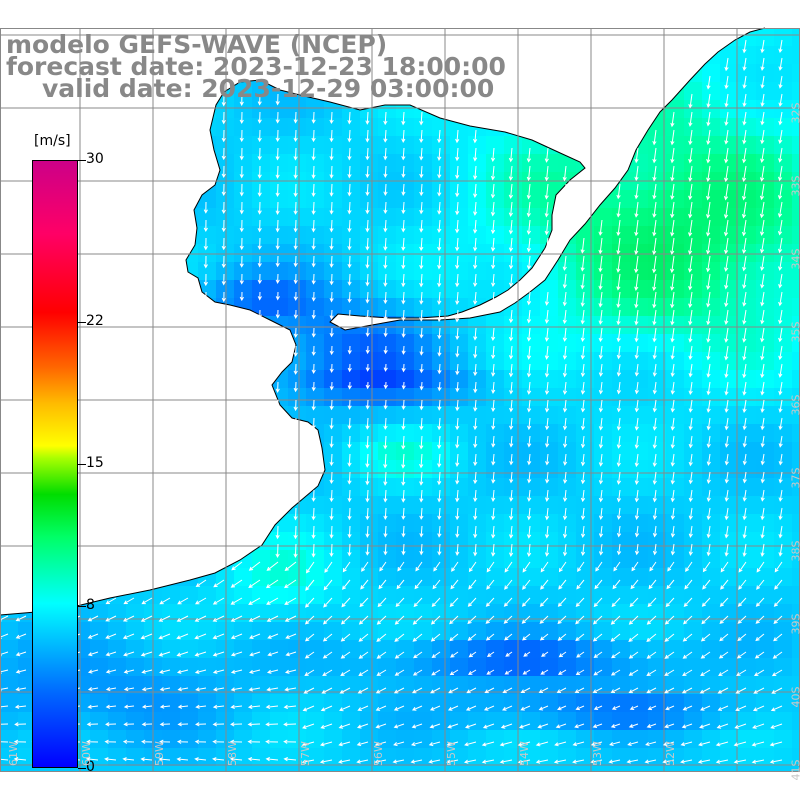 This screenshot has height=800, width=800. I want to click on colorbar-tick, so click(82, 768).